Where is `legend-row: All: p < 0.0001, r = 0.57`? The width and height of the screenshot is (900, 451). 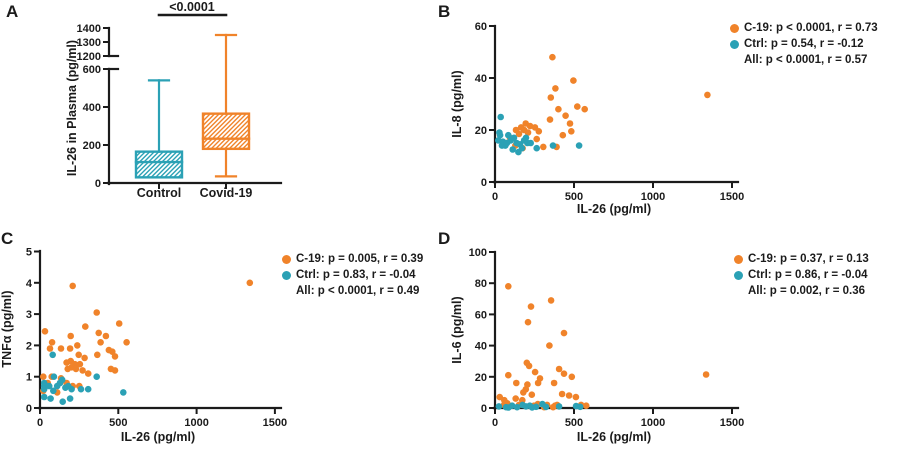
legend-row: All: p < 0.0001, r = 0.57 is located at coordinates (804, 60).